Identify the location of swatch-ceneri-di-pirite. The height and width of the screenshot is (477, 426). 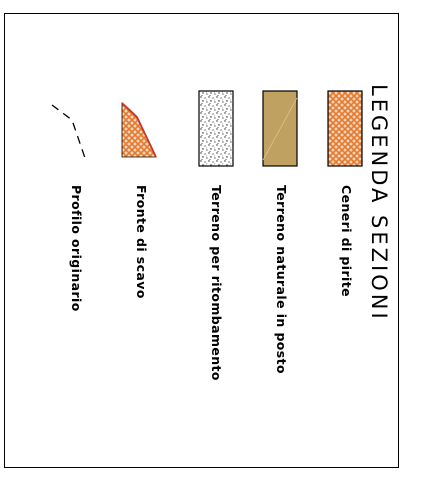
(345, 128).